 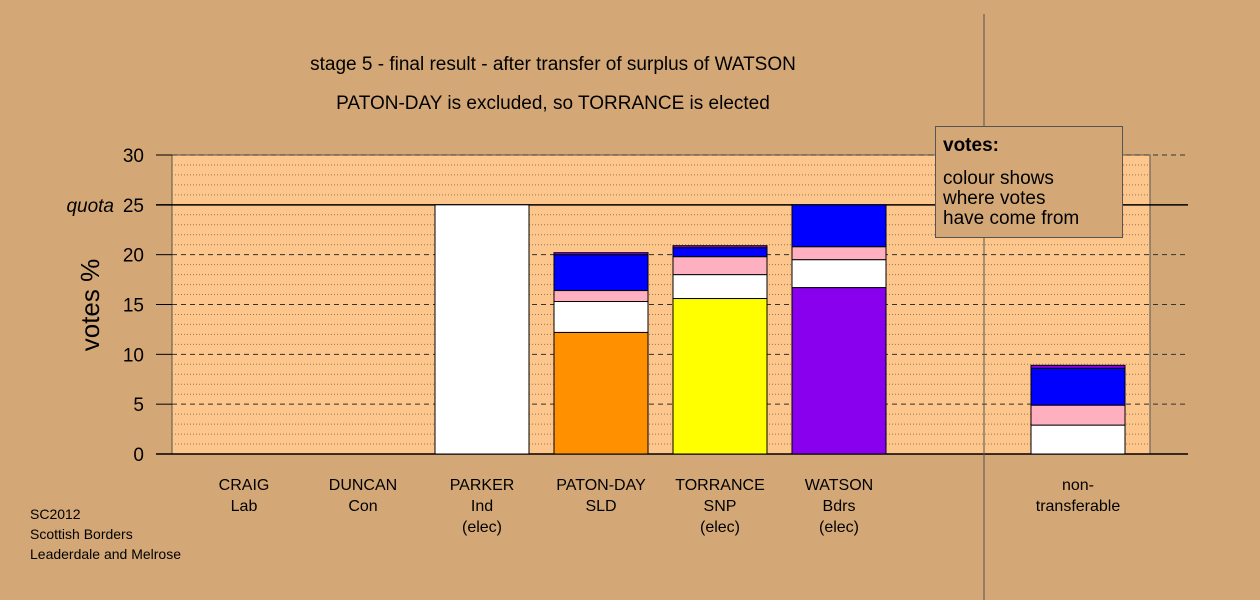 I want to click on category-name: WATSON, so click(x=839, y=485).